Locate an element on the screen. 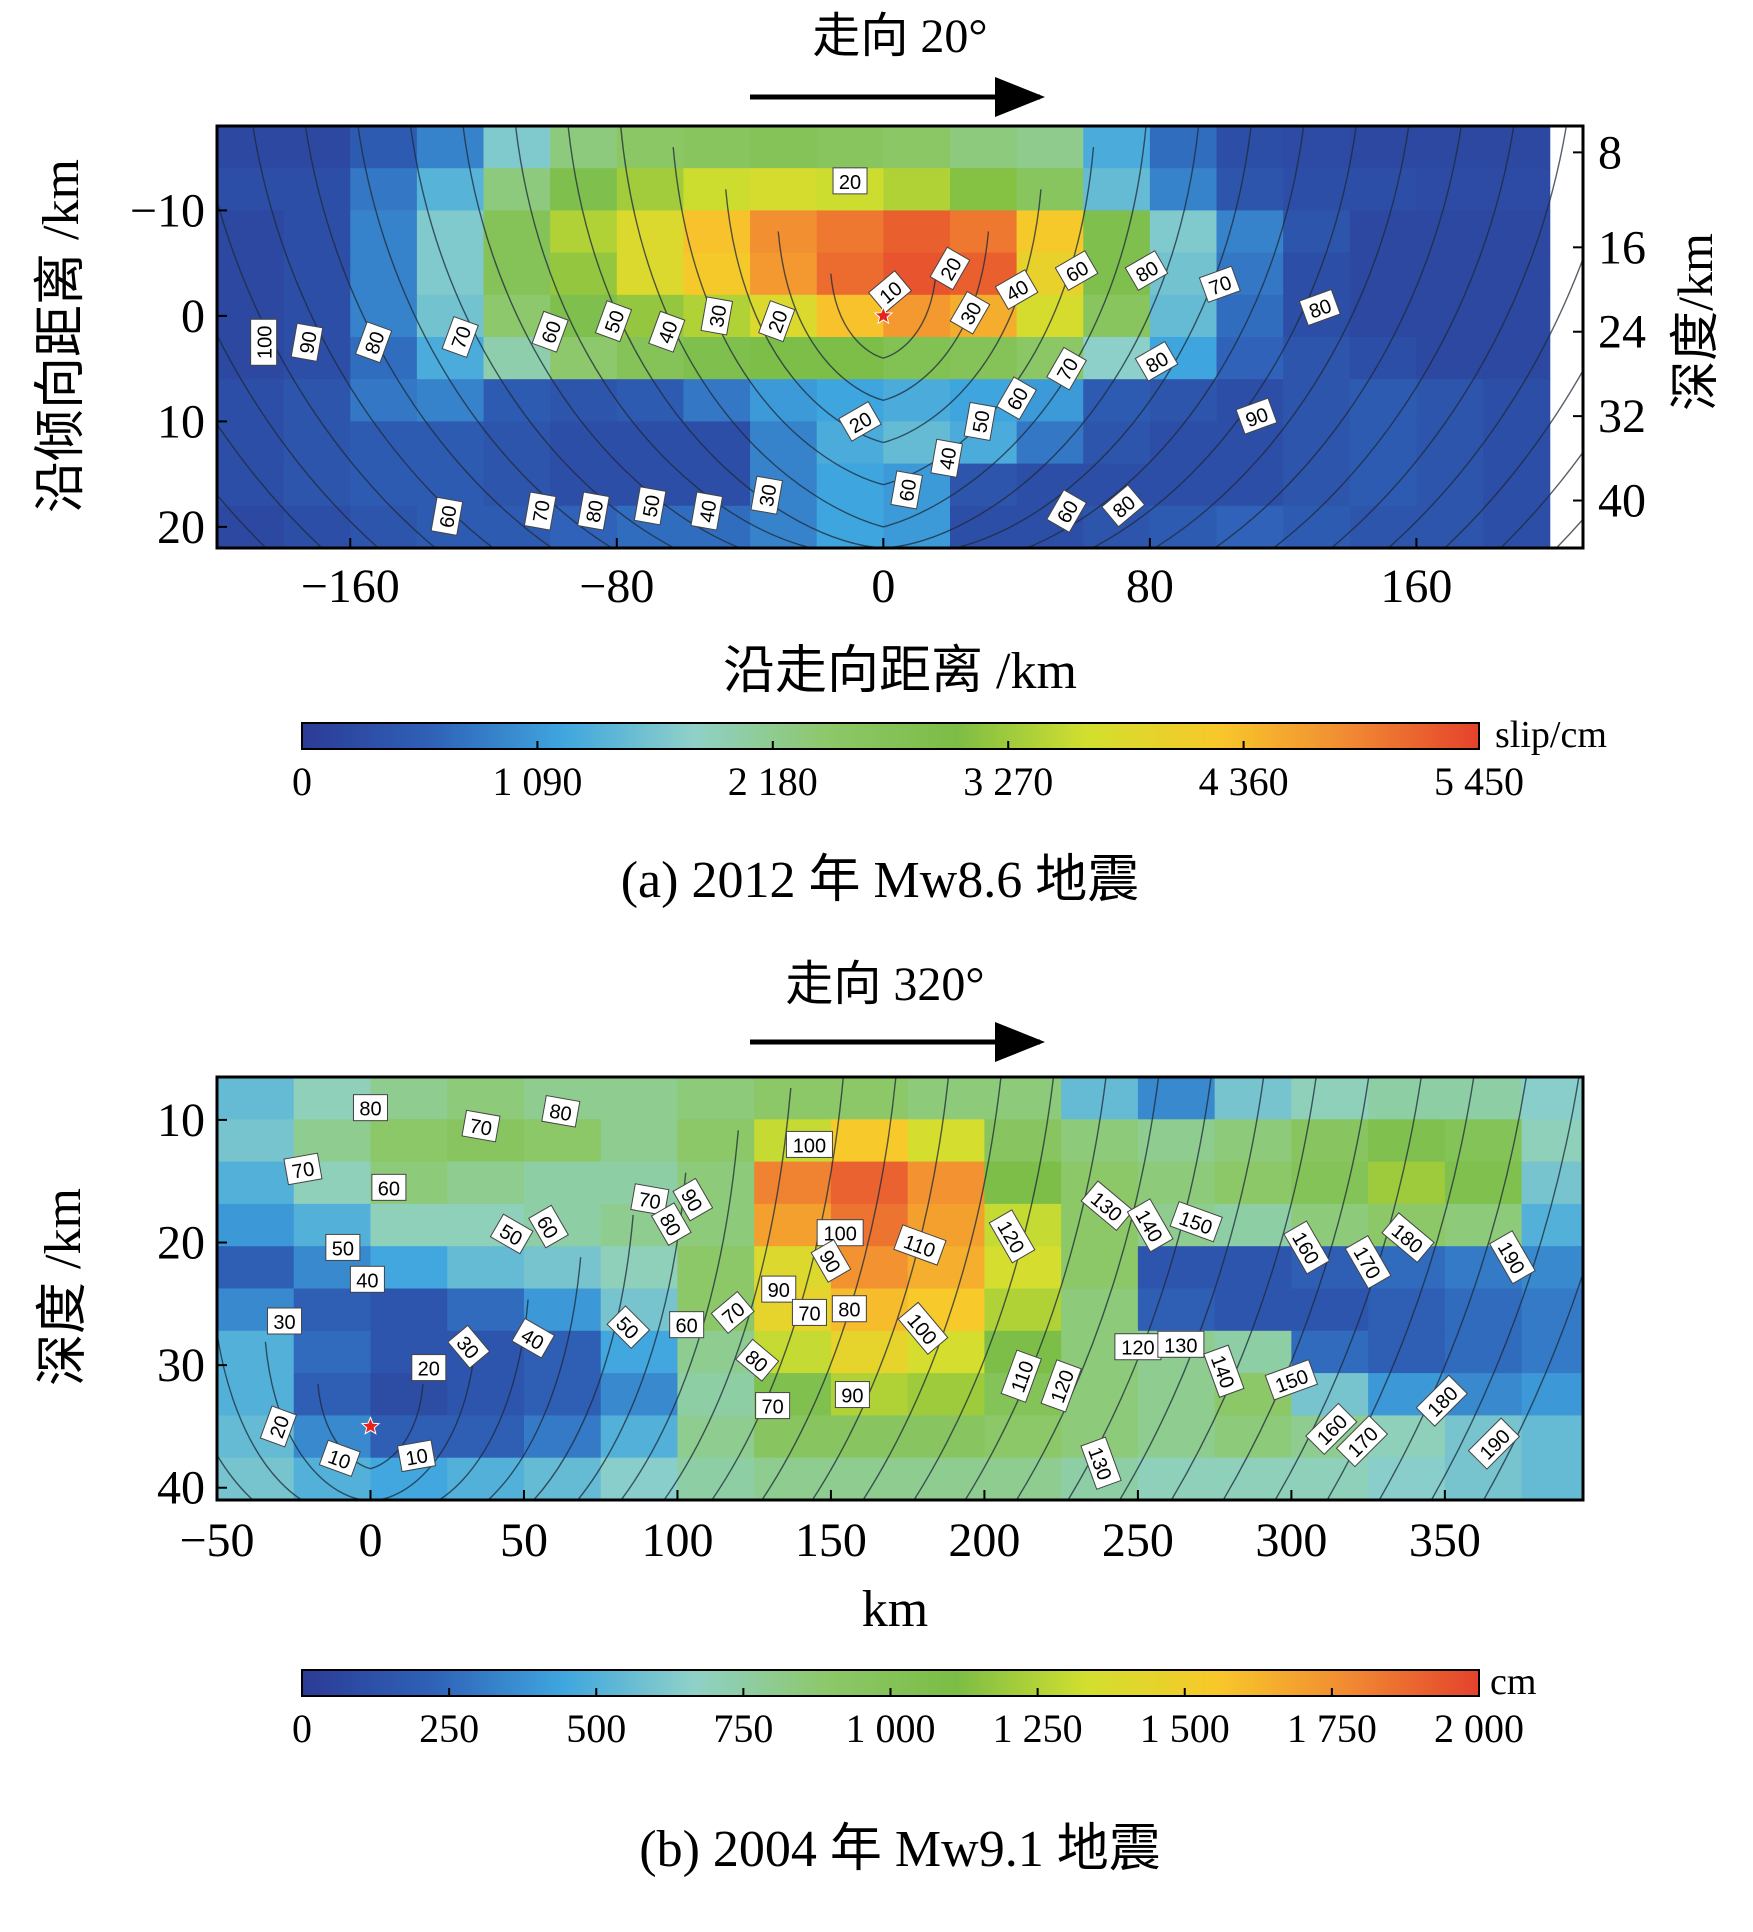 This screenshot has width=1753, height=1932. contour-label: 50 is located at coordinates (980, 421).